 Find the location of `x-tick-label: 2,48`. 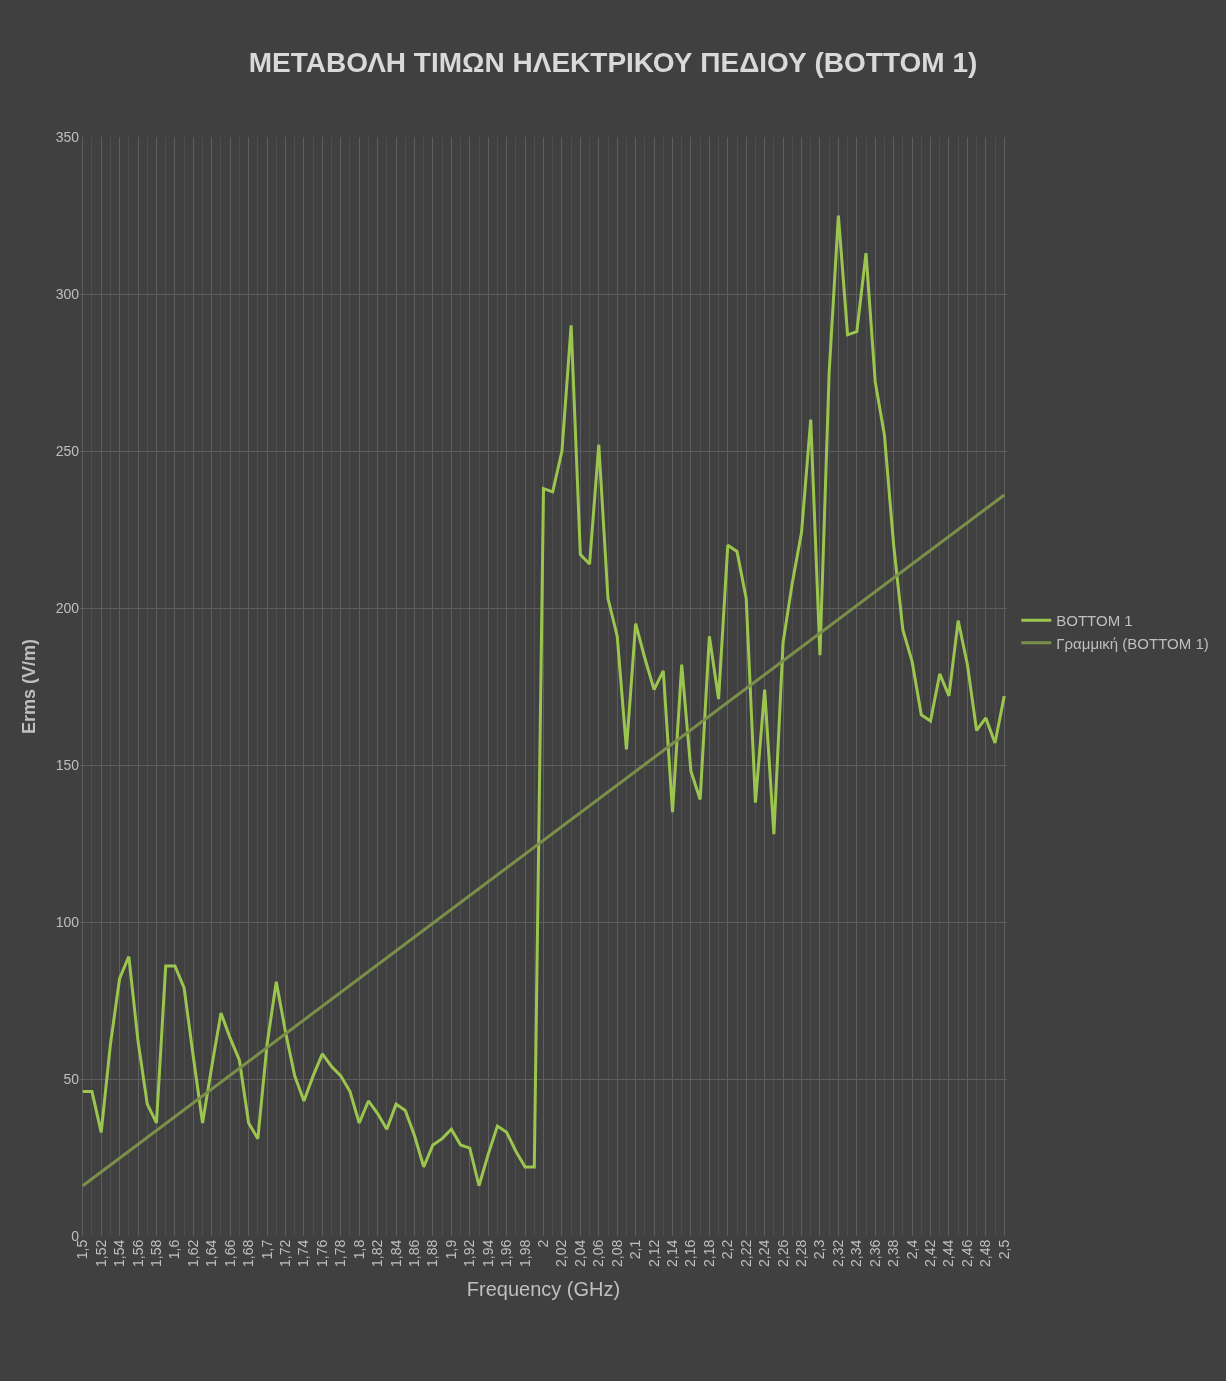

x-tick-label: 2,48 is located at coordinates (985, 1253).